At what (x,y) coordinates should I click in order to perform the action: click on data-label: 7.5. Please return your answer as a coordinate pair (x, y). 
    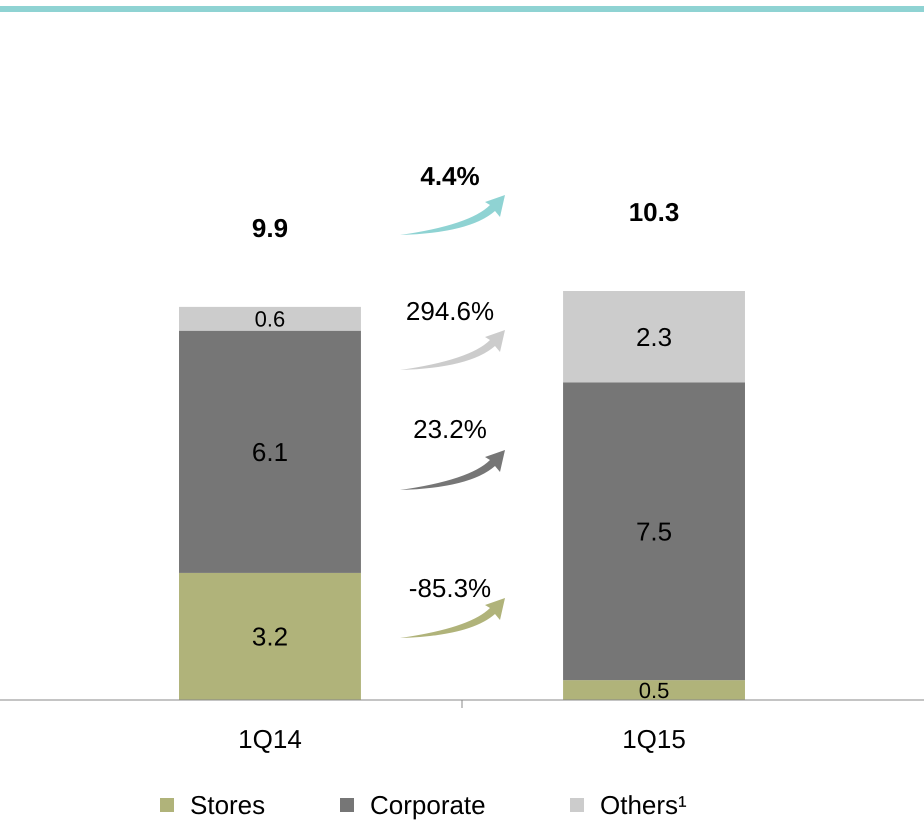
    Looking at the image, I should click on (654, 531).